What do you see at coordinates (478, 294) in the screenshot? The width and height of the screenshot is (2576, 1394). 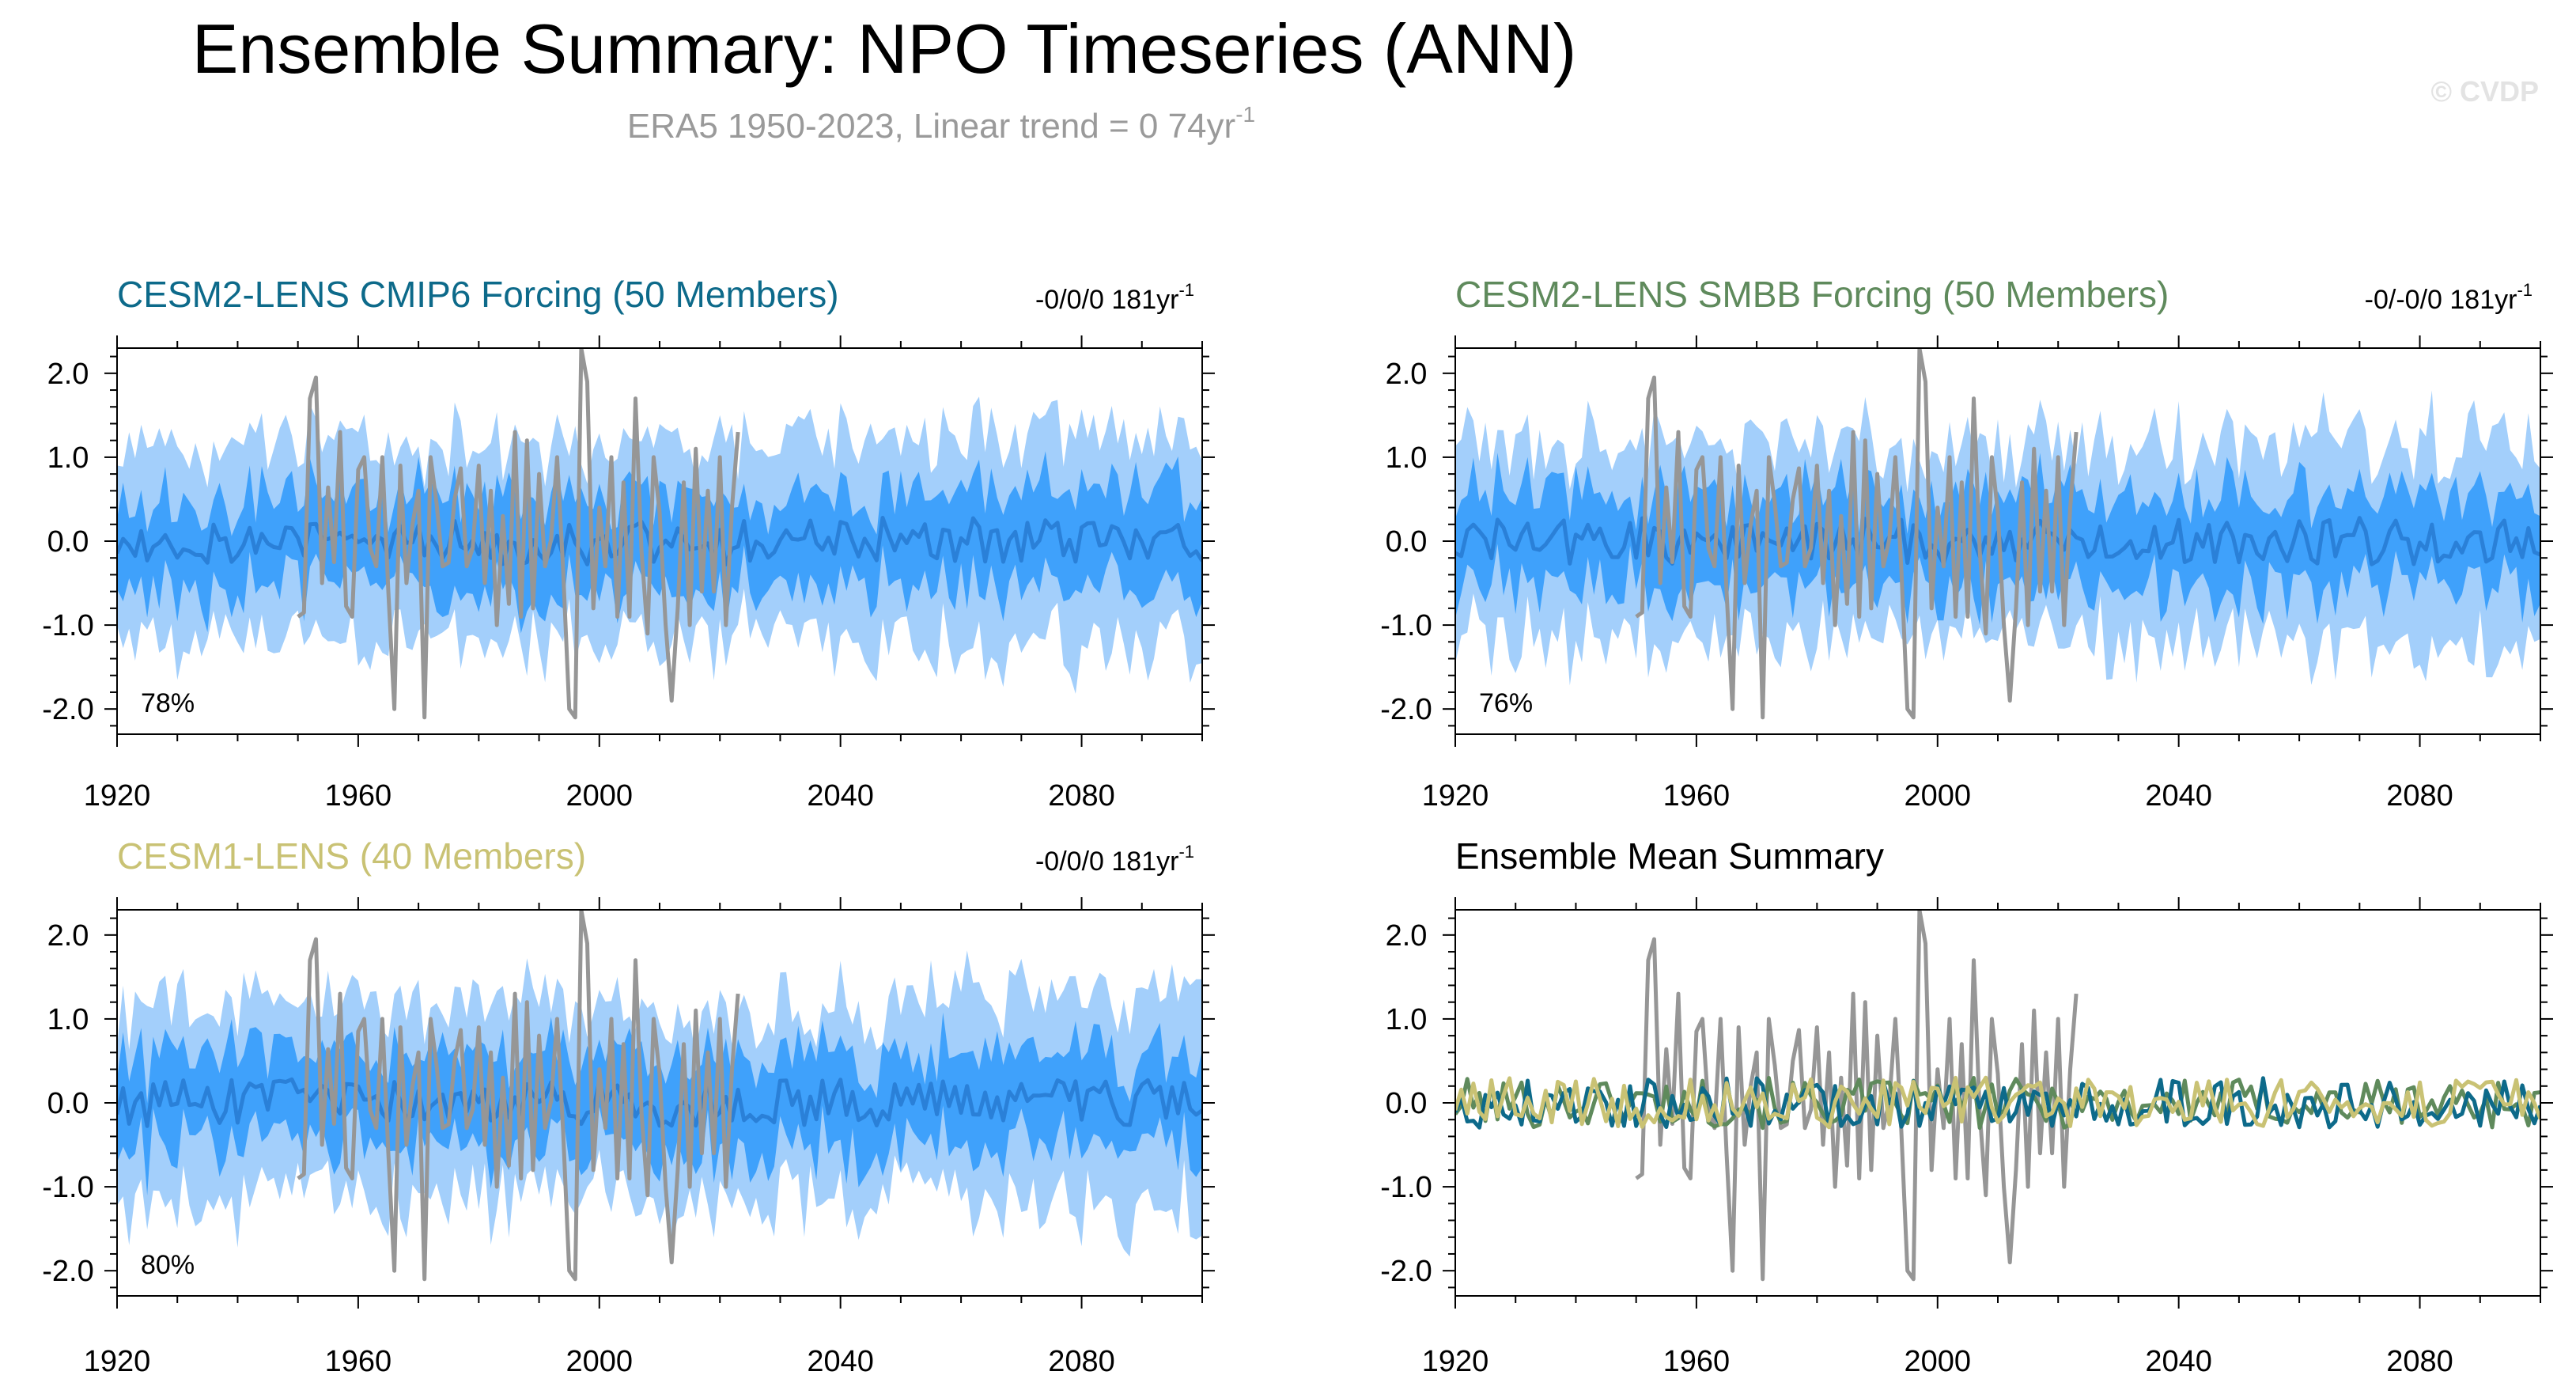 I see `panel-title: CESM2-LENS CMIP6 Forcing (50 Members)` at bounding box center [478, 294].